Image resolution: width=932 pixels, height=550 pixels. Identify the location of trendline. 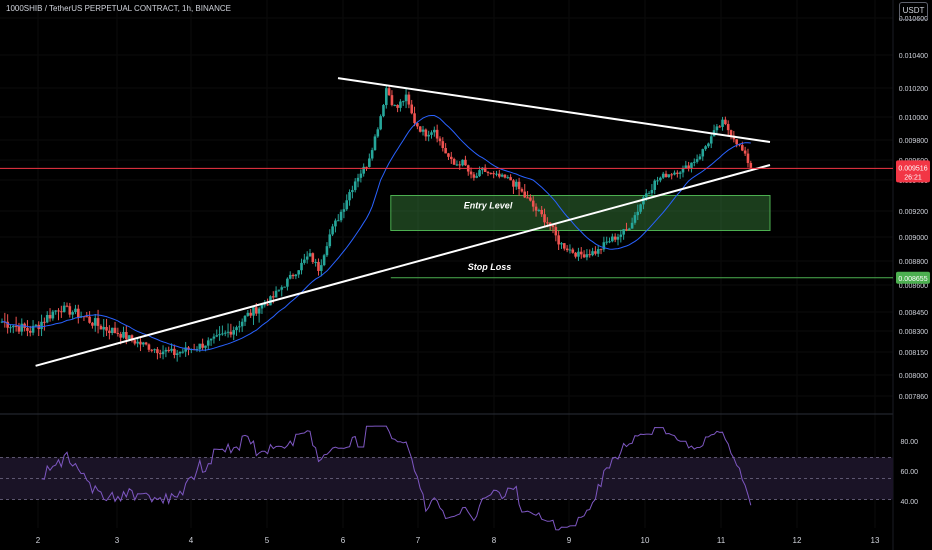
(554, 110).